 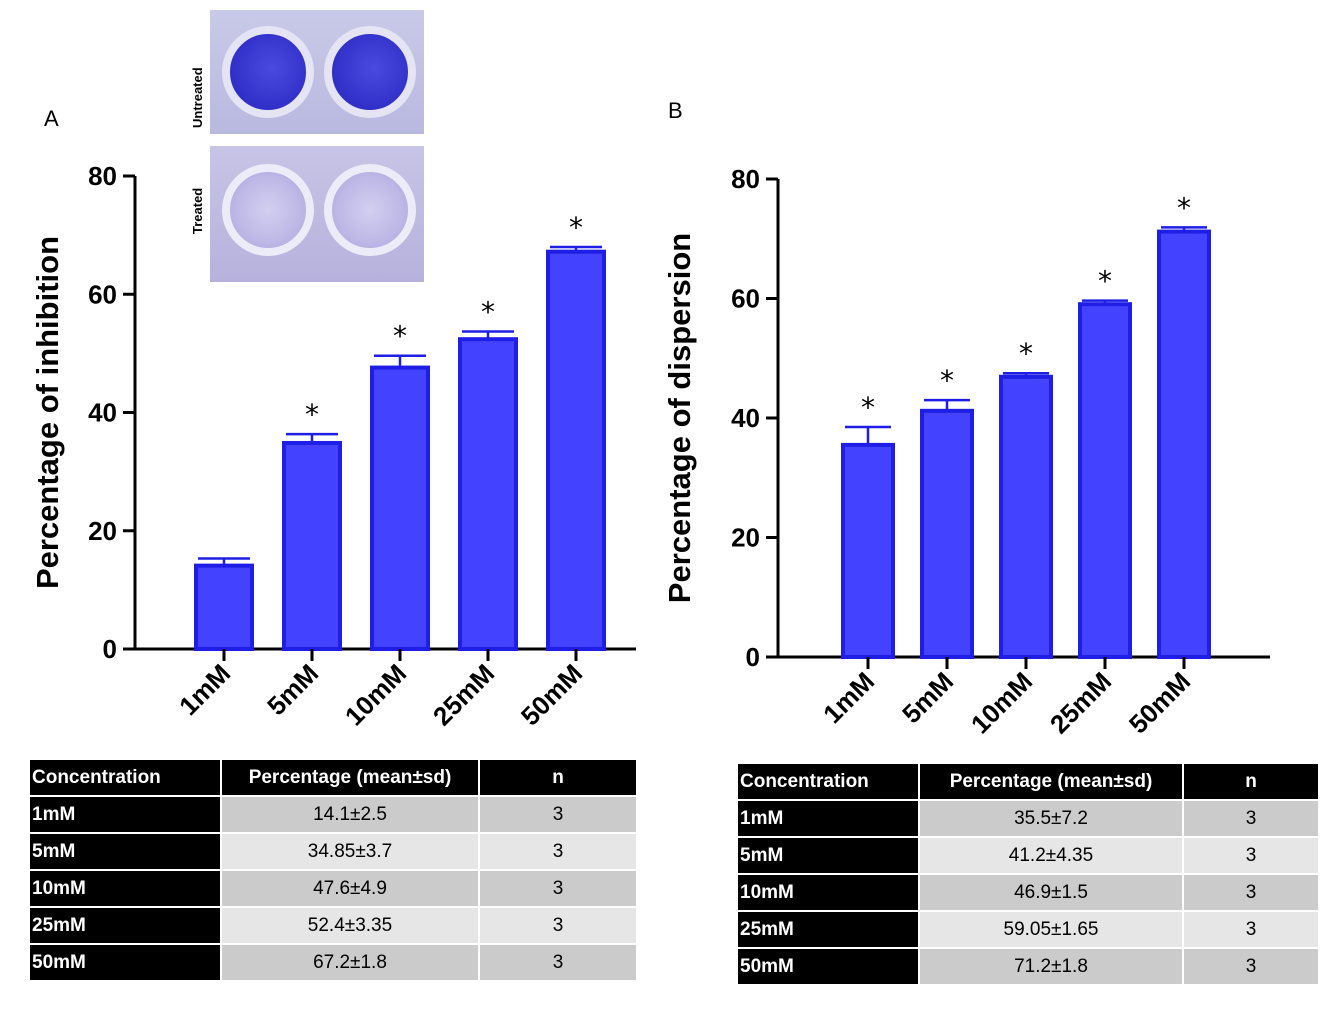 I want to click on treated-label: Treated, so click(x=197, y=210).